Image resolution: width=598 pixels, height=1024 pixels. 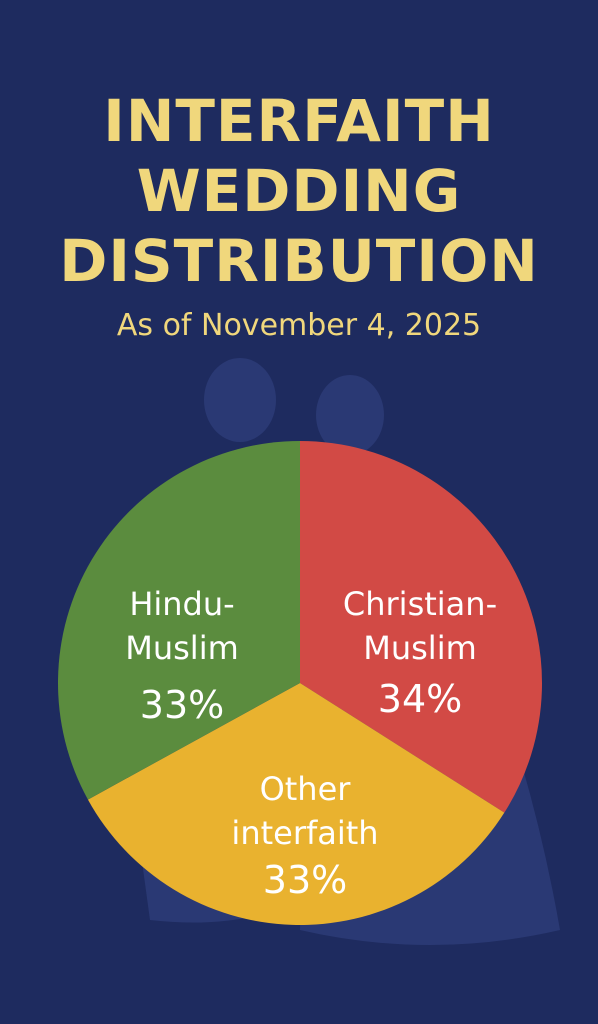 What do you see at coordinates (420, 604) in the screenshot?
I see `slice-label: Christian-` at bounding box center [420, 604].